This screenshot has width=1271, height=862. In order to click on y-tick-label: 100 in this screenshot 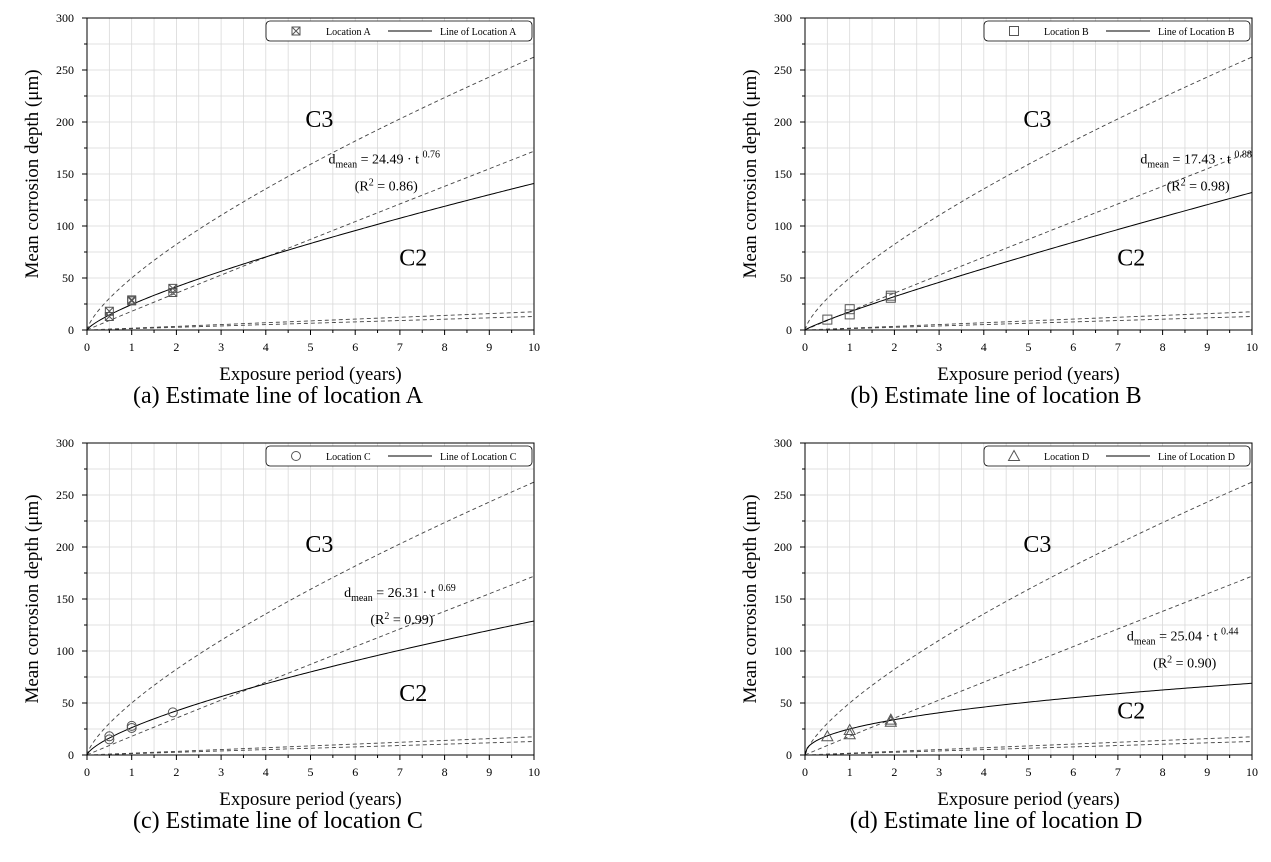, I will do `click(65, 226)`.